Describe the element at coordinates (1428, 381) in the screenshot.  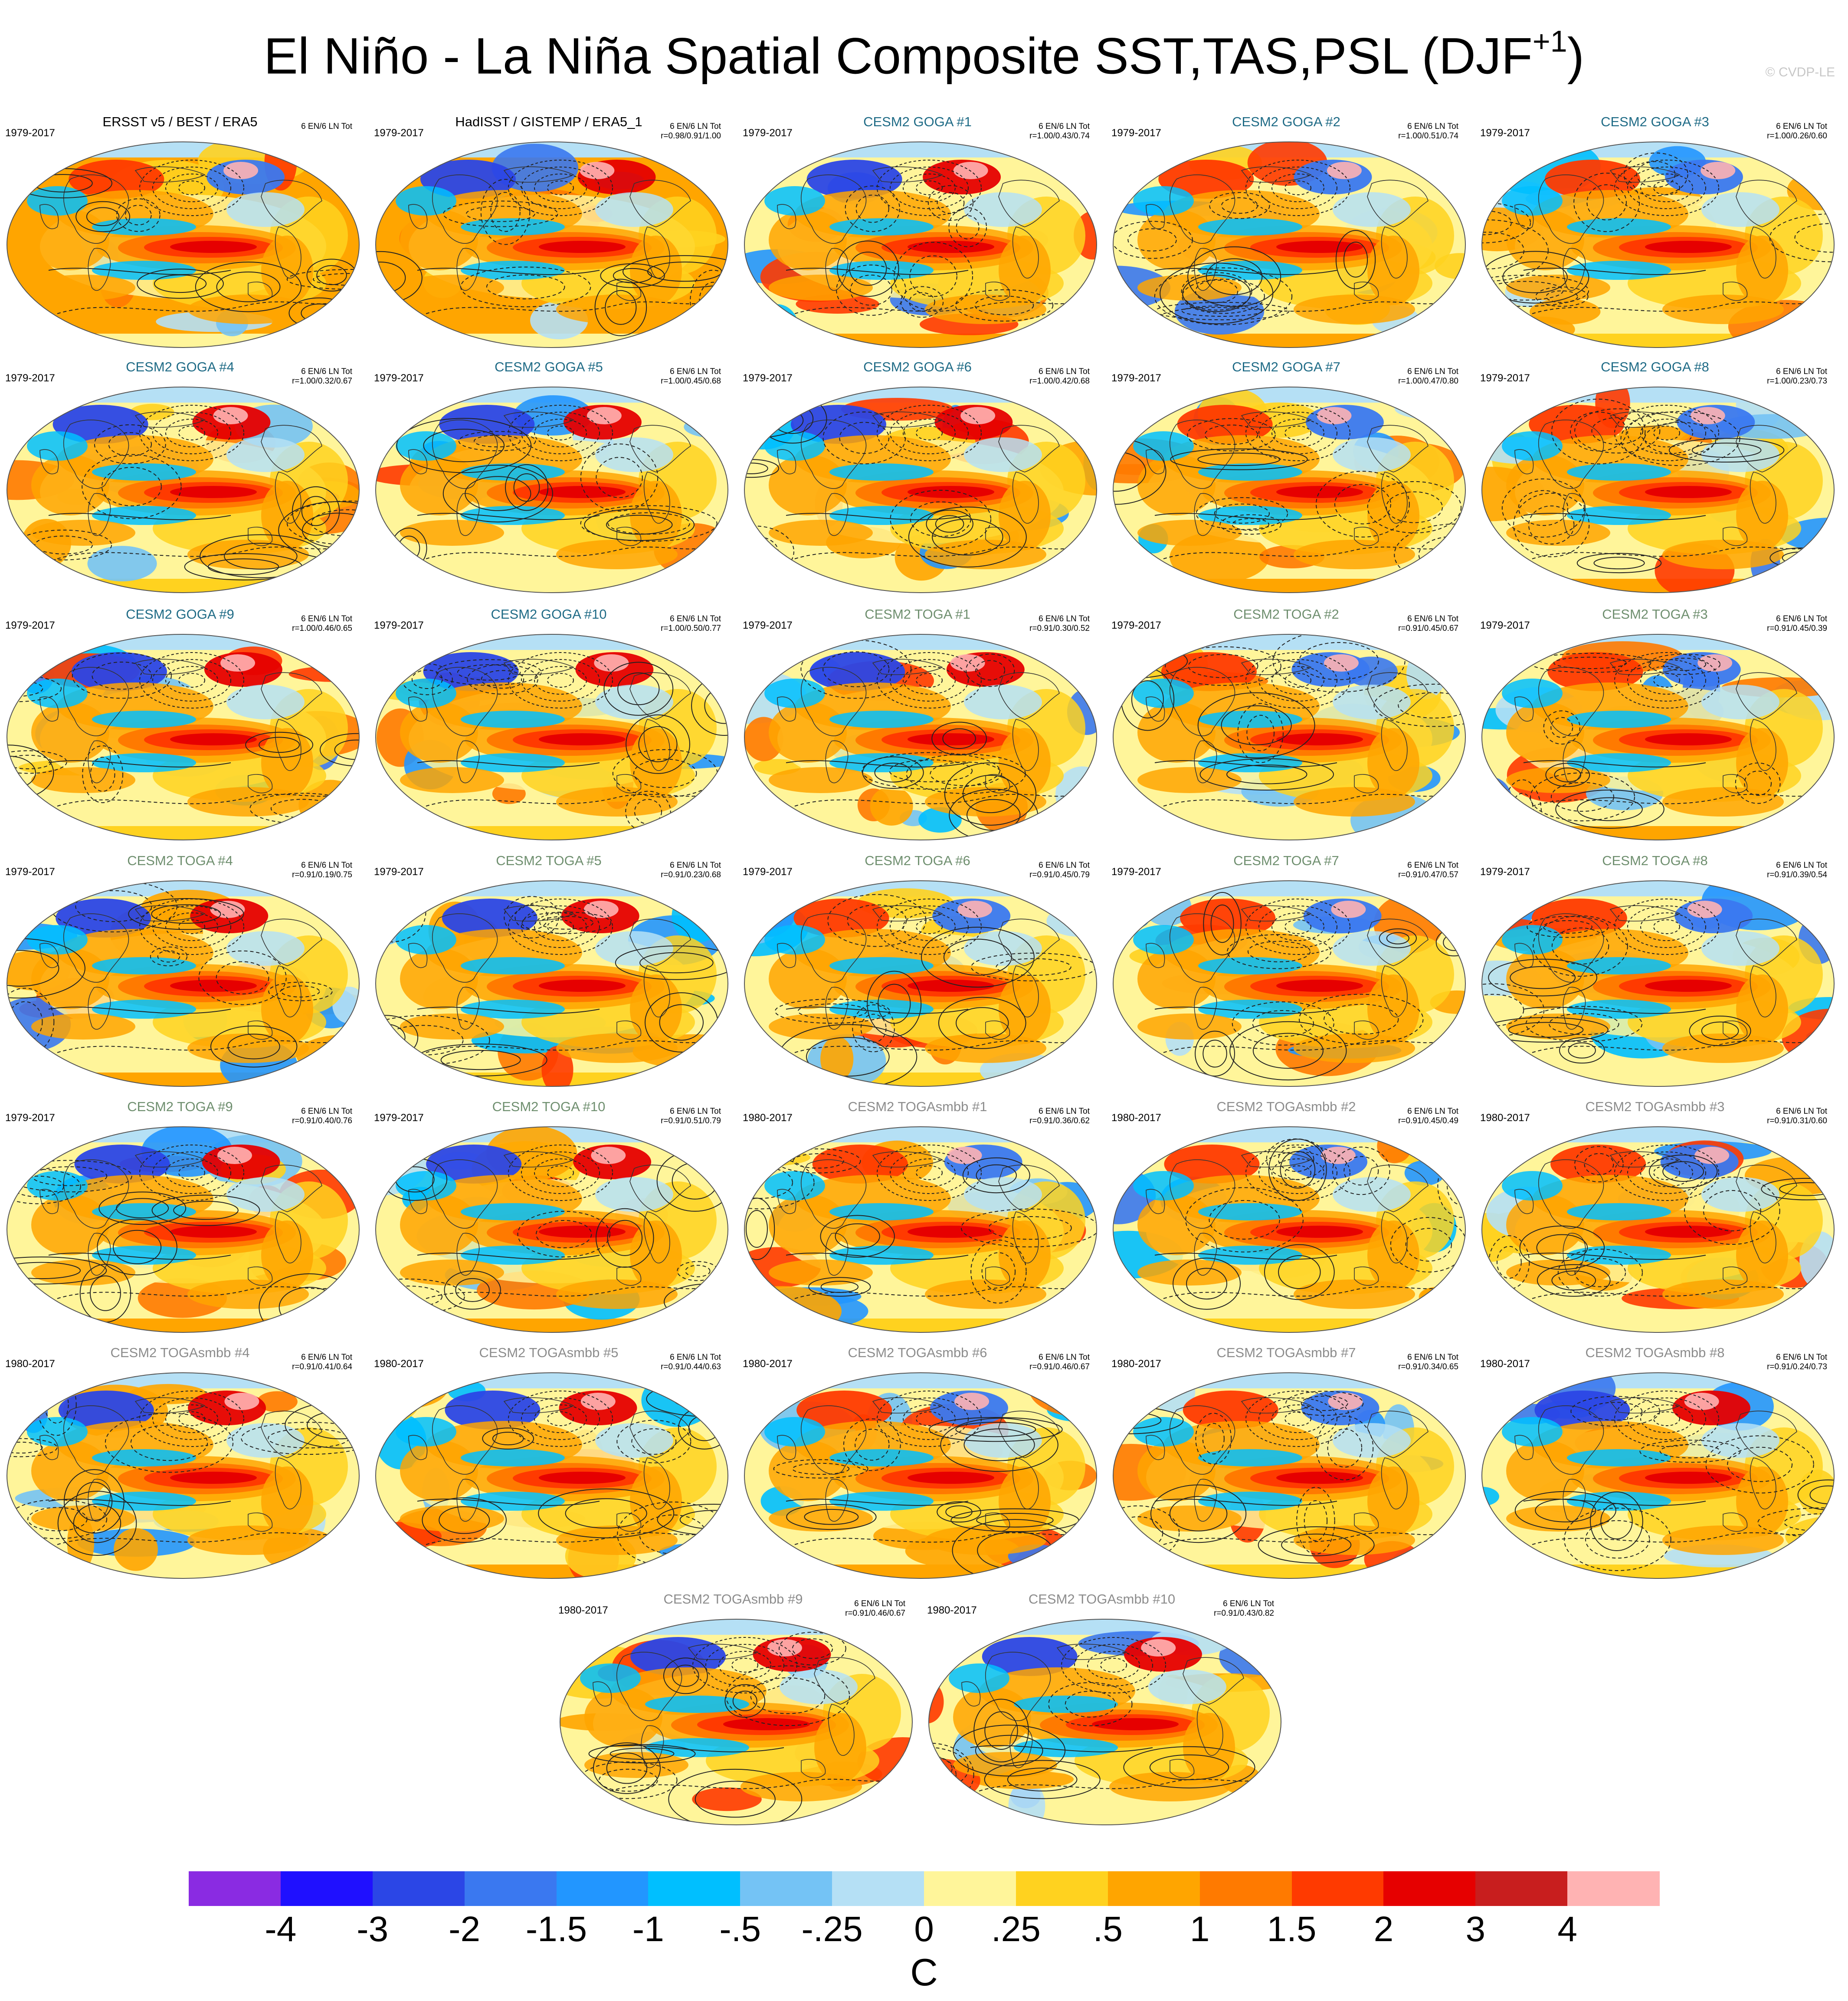
I see `panel-correlation: r=1.00/0.47/0.80` at that location.